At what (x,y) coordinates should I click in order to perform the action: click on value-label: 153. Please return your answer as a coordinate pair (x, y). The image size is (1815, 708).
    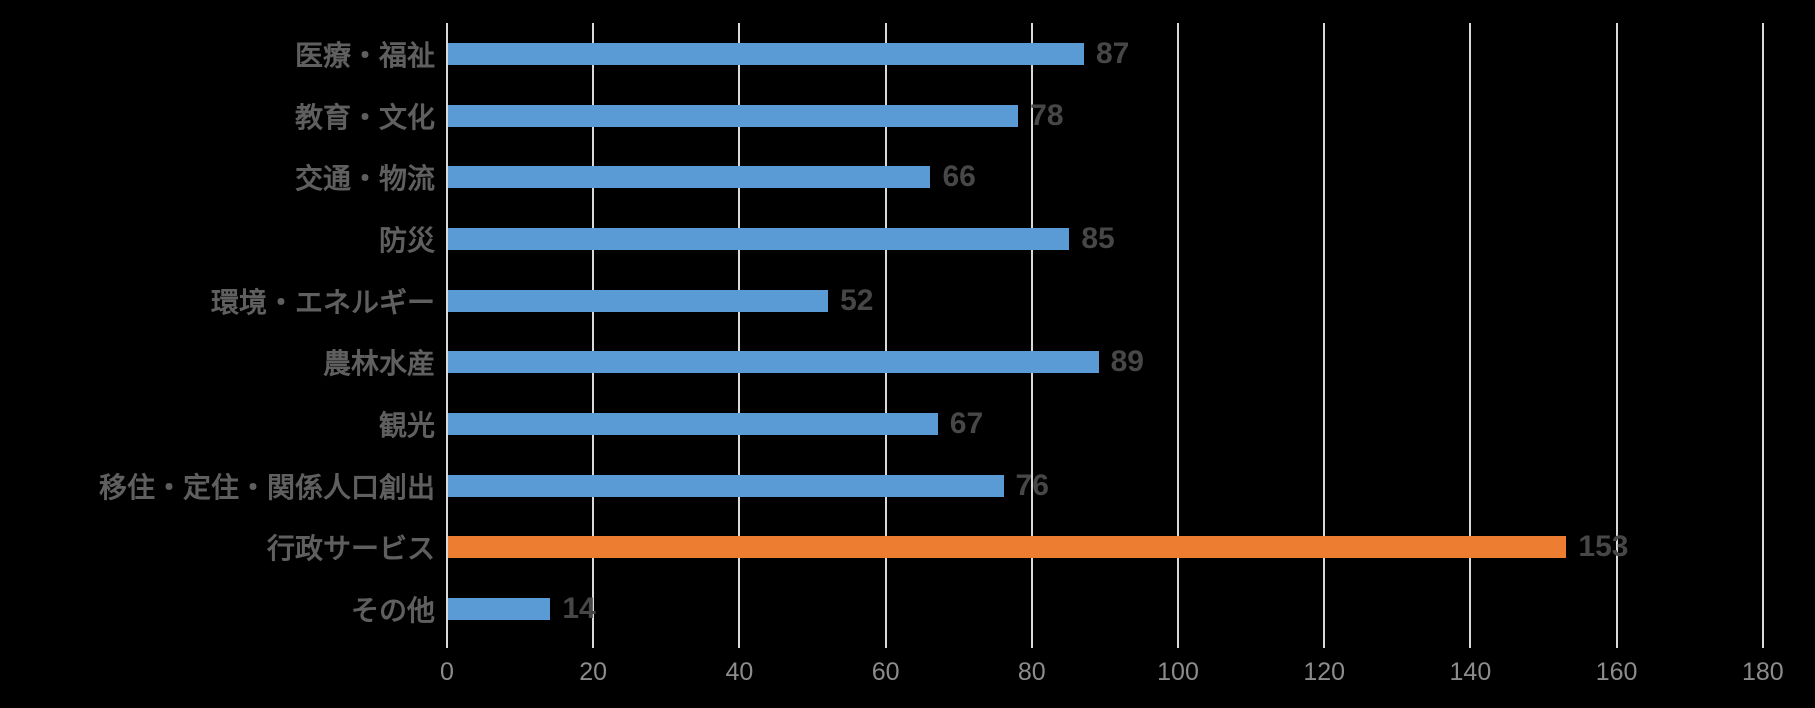
    Looking at the image, I should click on (1603, 547).